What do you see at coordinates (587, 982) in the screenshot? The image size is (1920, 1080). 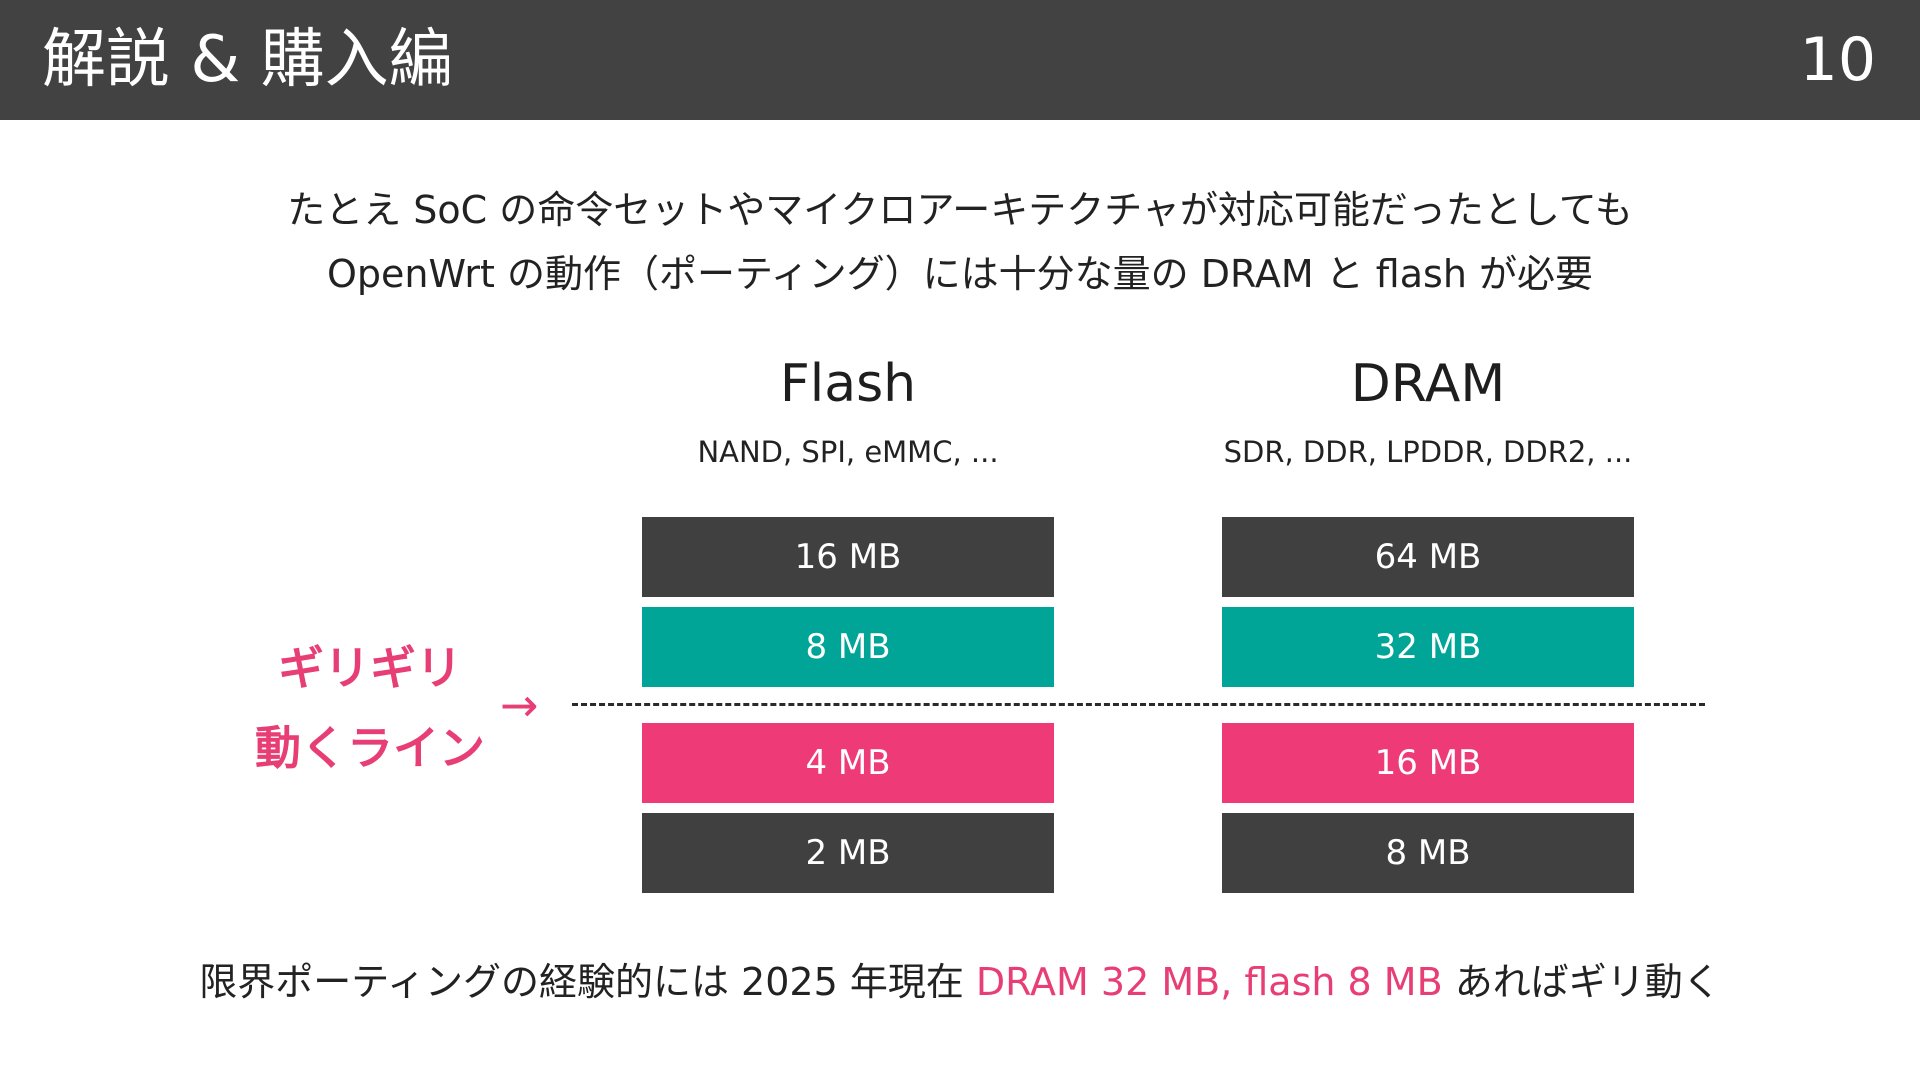 I see `conclusion-prefix: 限界ポーティングの経験的には 2025 年現在` at bounding box center [587, 982].